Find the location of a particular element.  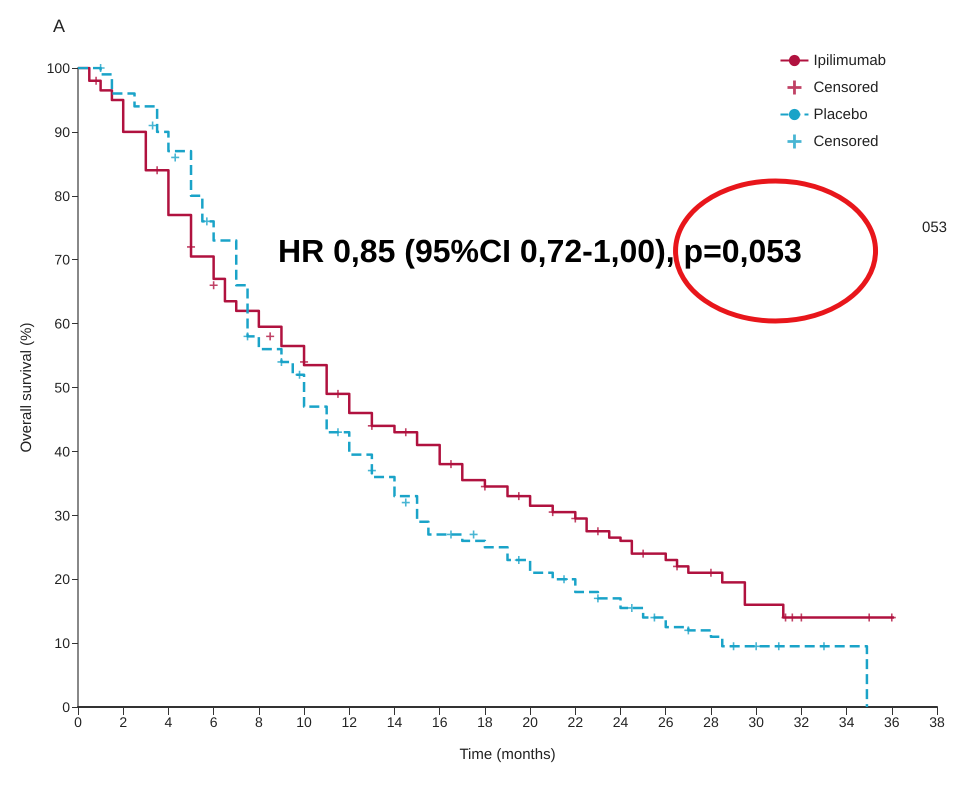

x-tick-label: 10 is located at coordinates (304, 722).